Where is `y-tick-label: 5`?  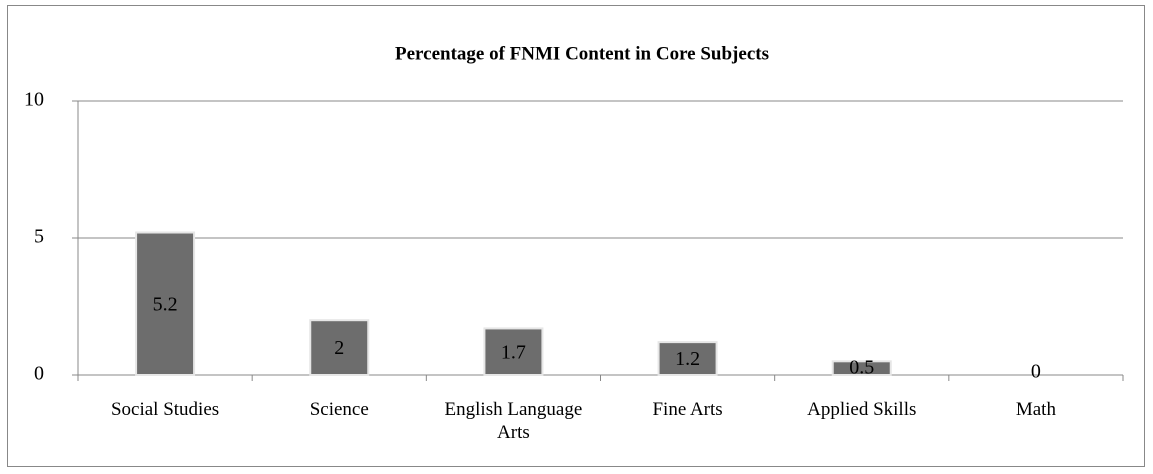
y-tick-label: 5 is located at coordinates (39, 237).